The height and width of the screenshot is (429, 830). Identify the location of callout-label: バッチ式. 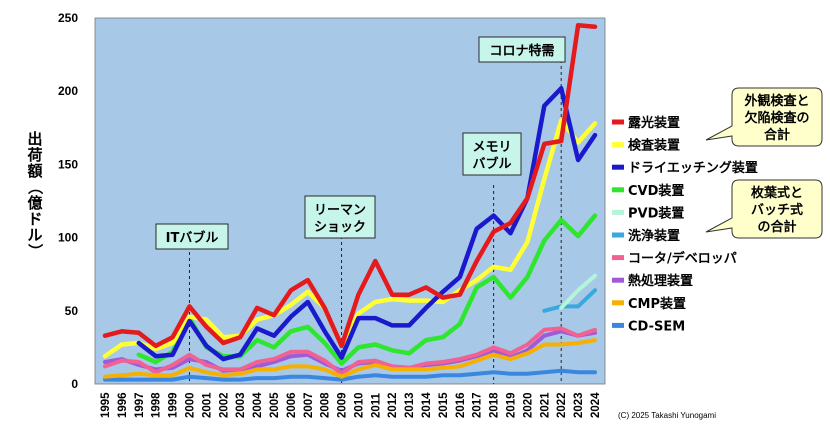
(777, 210).